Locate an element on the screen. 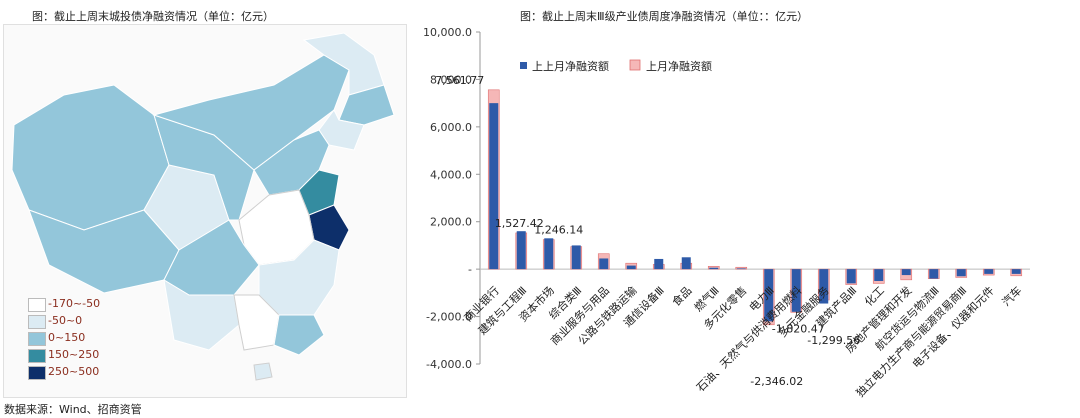 The height and width of the screenshot is (418, 1080). y-tick-label: - is located at coordinates (470, 269).